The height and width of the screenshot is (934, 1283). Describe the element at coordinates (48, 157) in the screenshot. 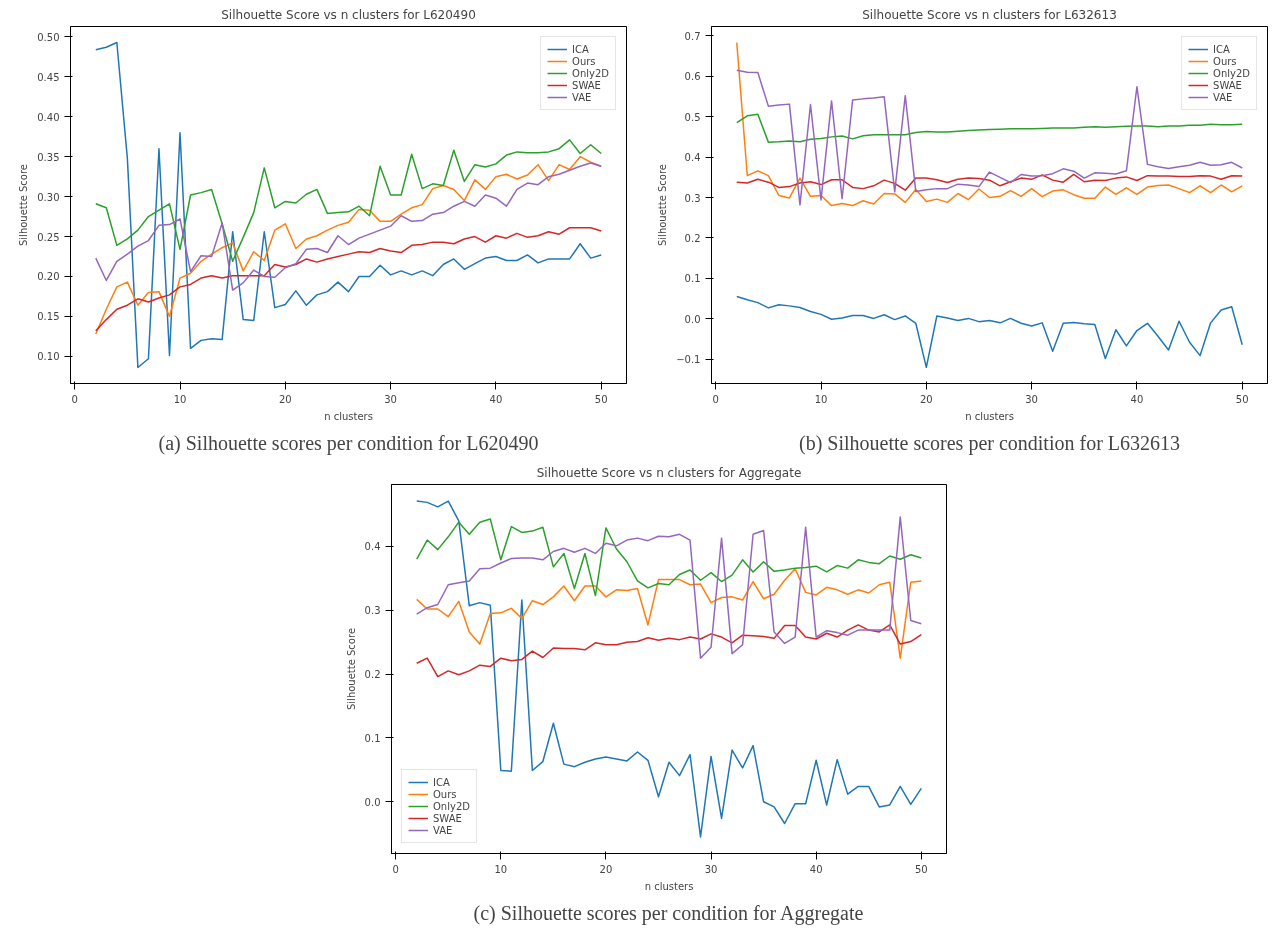

I see `y-tick-label: 0.35` at that location.